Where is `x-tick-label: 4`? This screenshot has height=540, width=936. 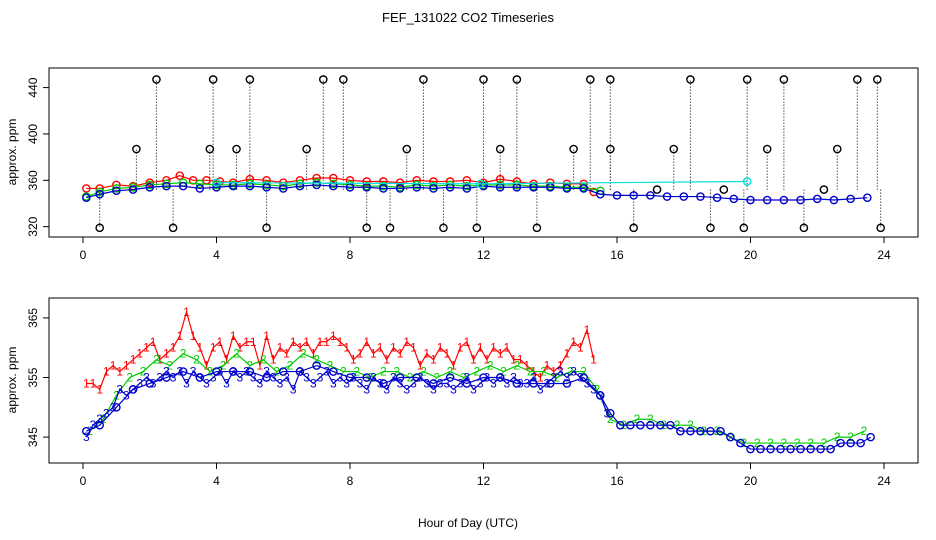
x-tick-label: 4 is located at coordinates (216, 255).